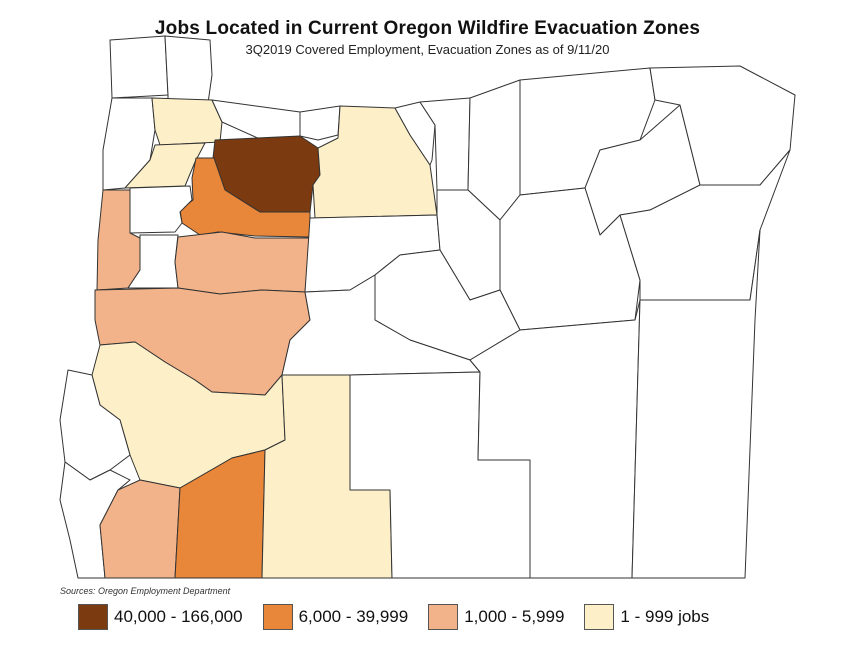 Image resolution: width=855 pixels, height=651 pixels. I want to click on county-washington, so click(187, 121).